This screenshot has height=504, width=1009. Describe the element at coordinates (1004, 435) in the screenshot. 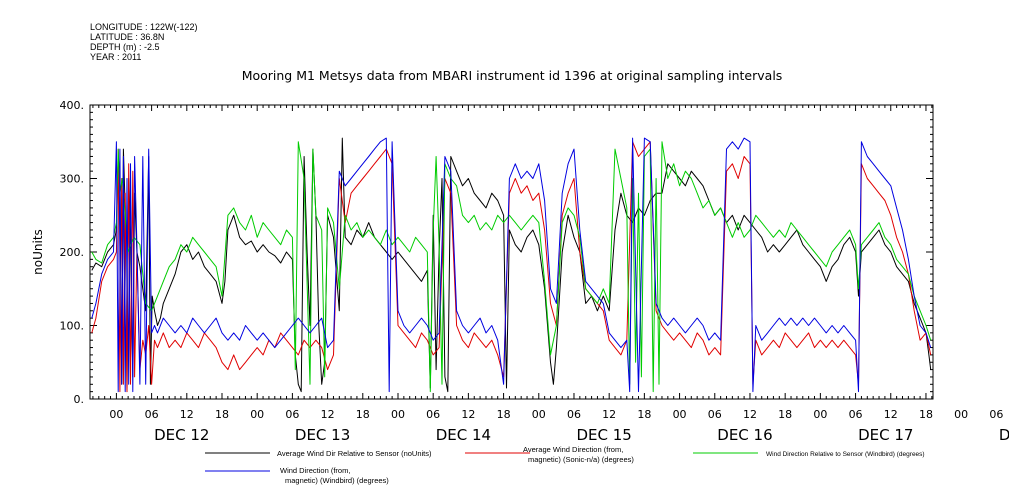

I see `day-label: DEC 18` at that location.